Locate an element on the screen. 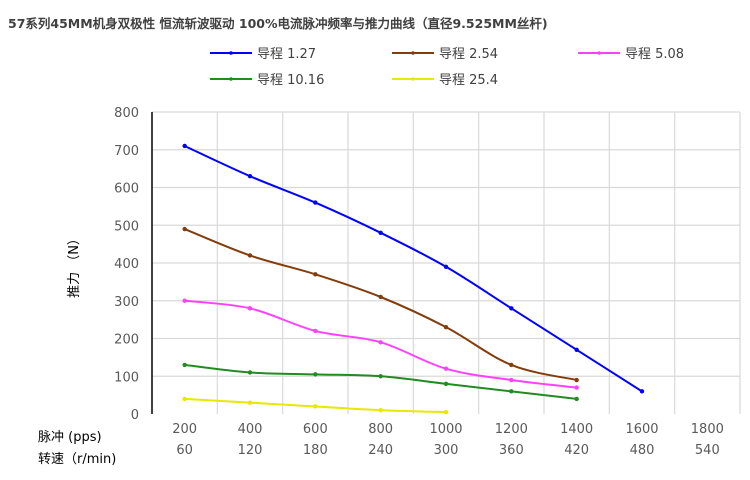  x-tick-label: 1800 is located at coordinates (707, 429).